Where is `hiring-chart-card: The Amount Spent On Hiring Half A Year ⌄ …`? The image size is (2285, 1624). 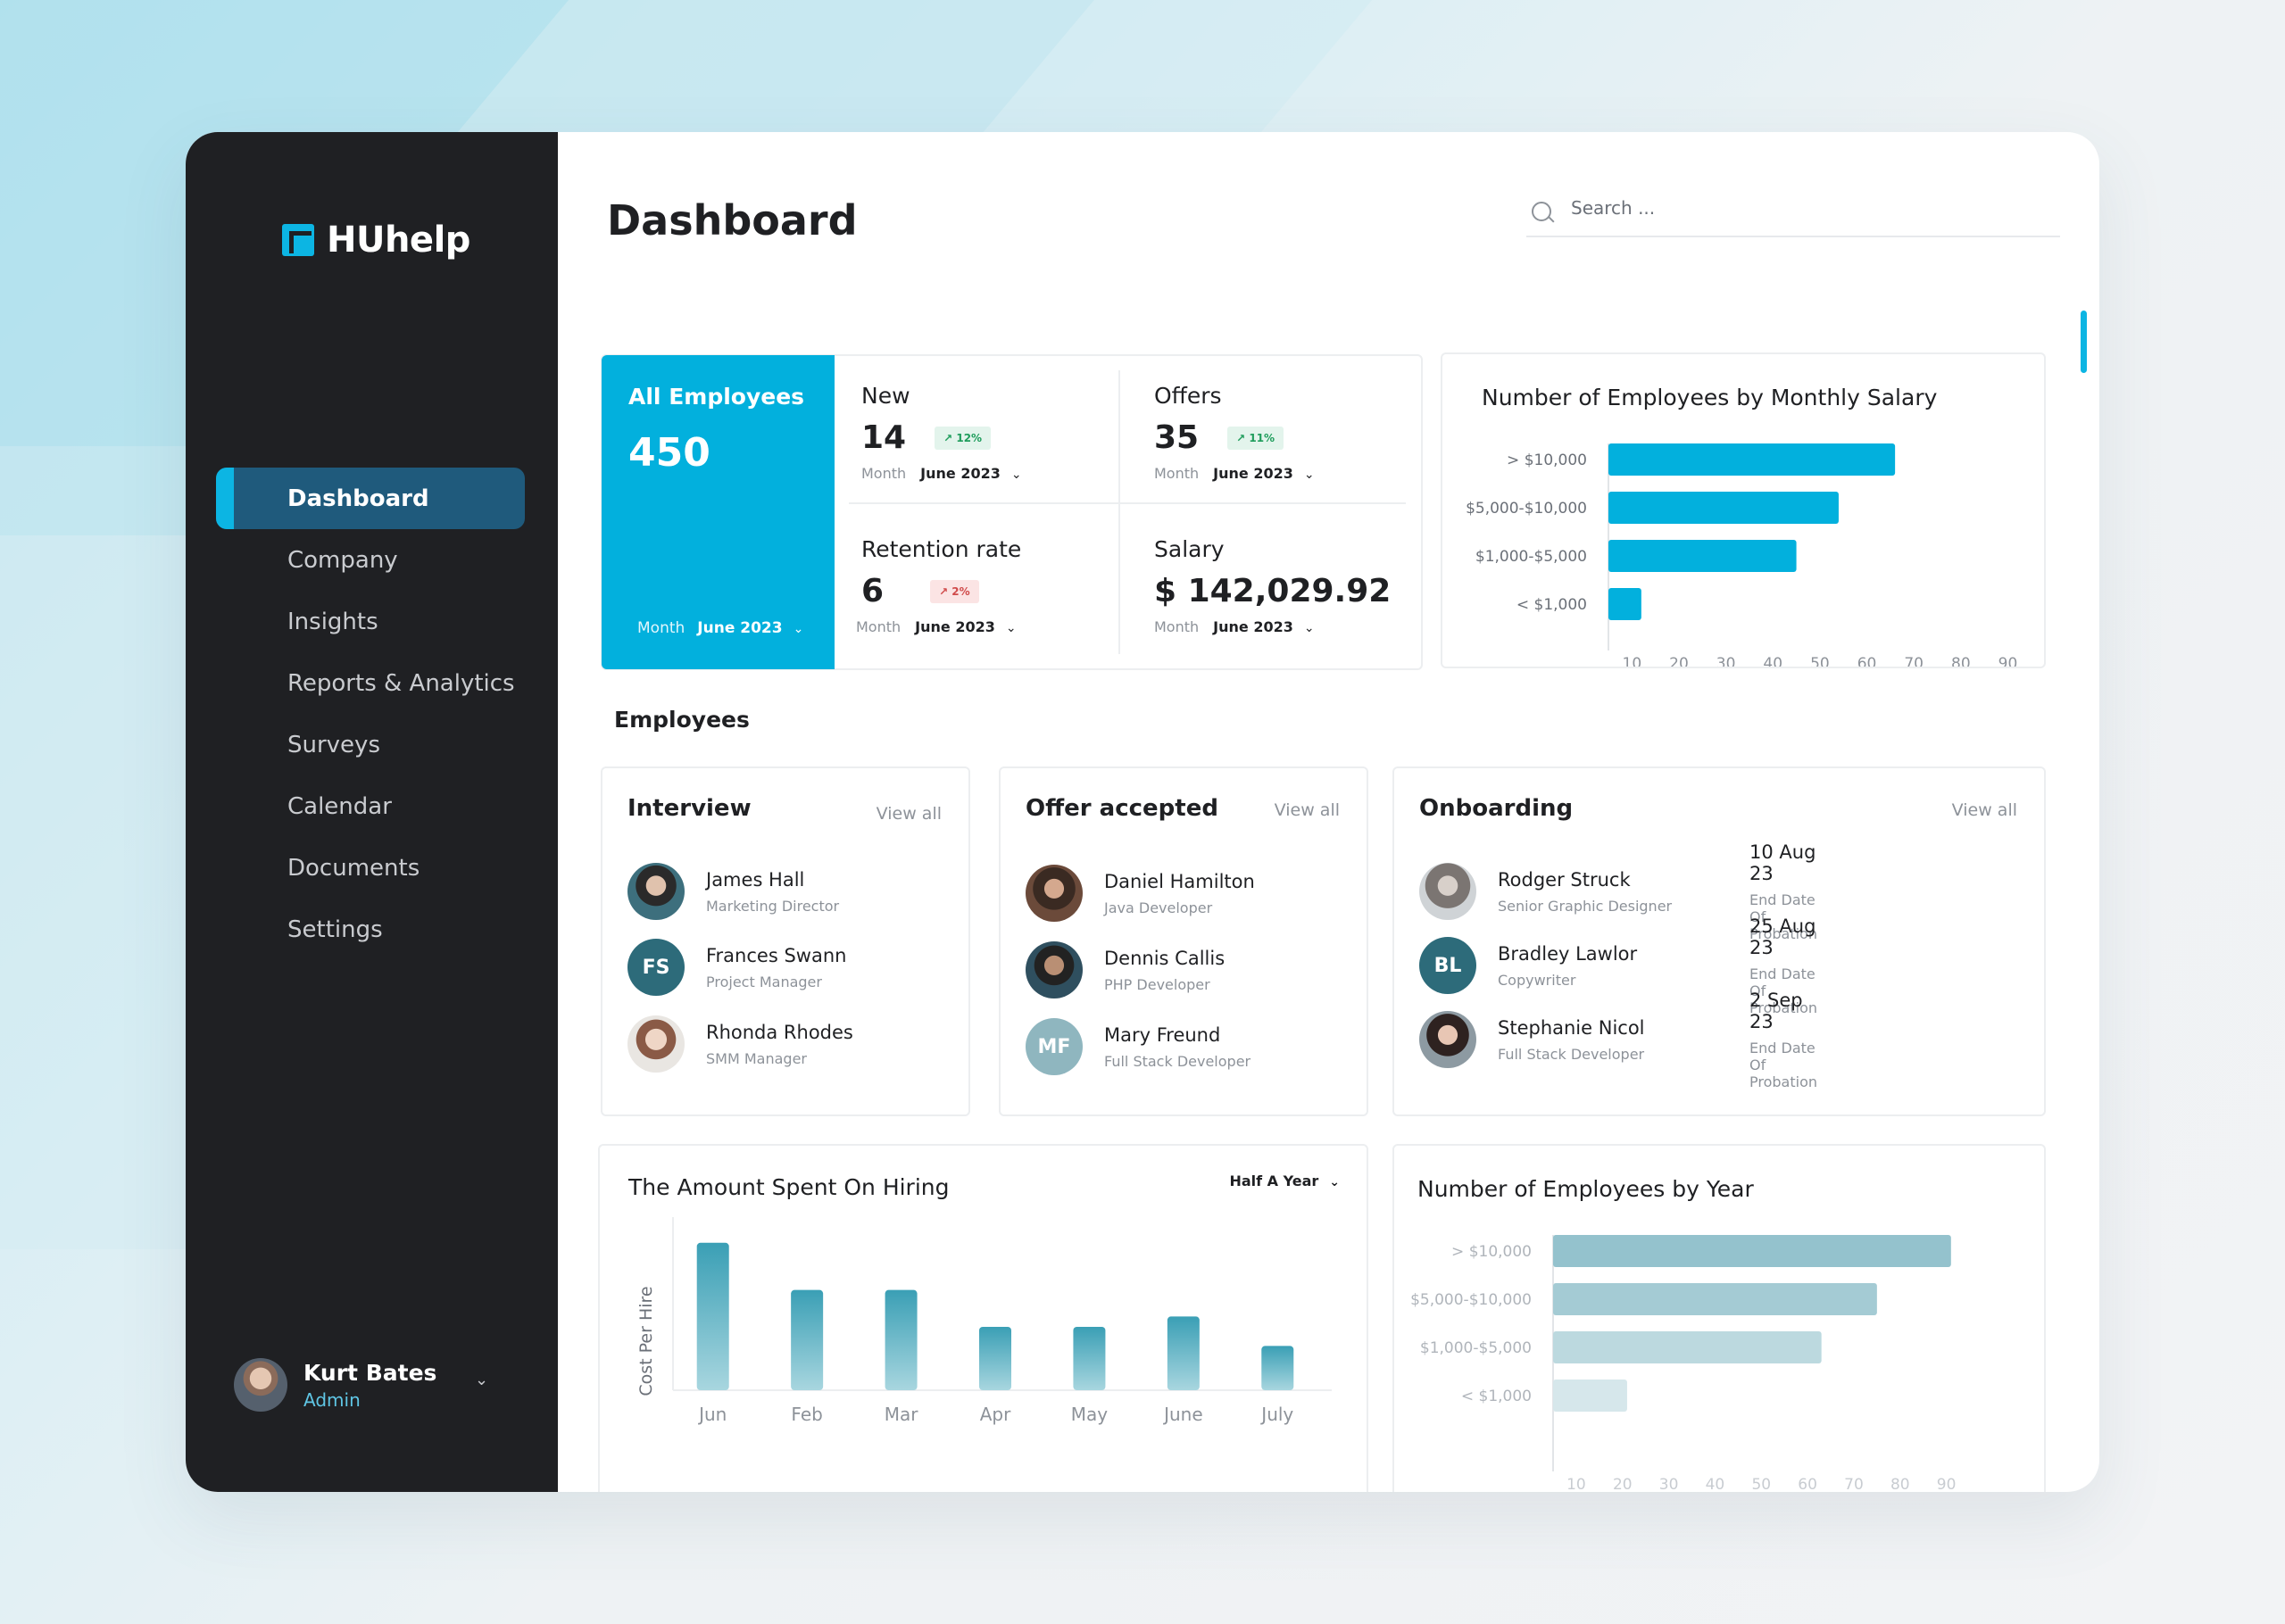 hiring-chart-card: The Amount Spent On Hiring Half A Year ⌄ … is located at coordinates (983, 1318).